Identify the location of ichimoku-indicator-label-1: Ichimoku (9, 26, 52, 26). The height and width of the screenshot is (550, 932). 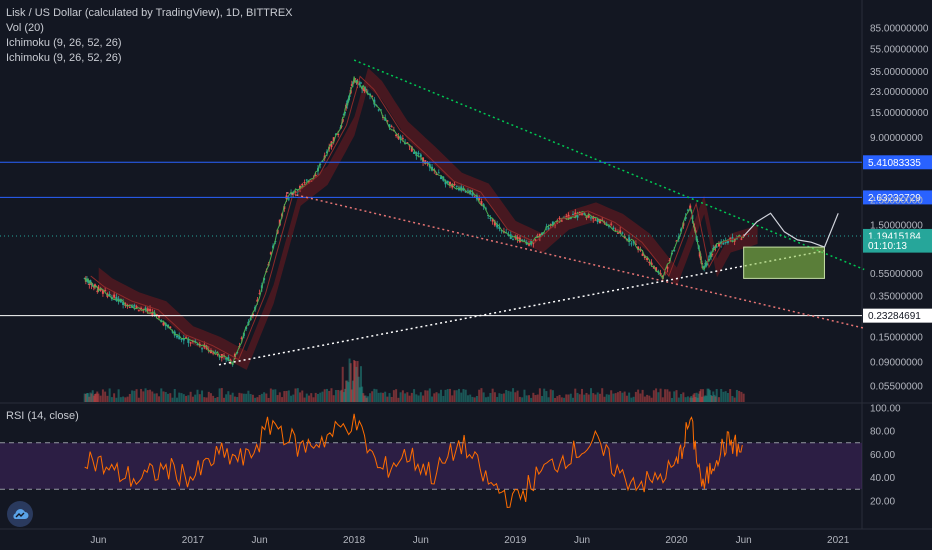
(64, 43).